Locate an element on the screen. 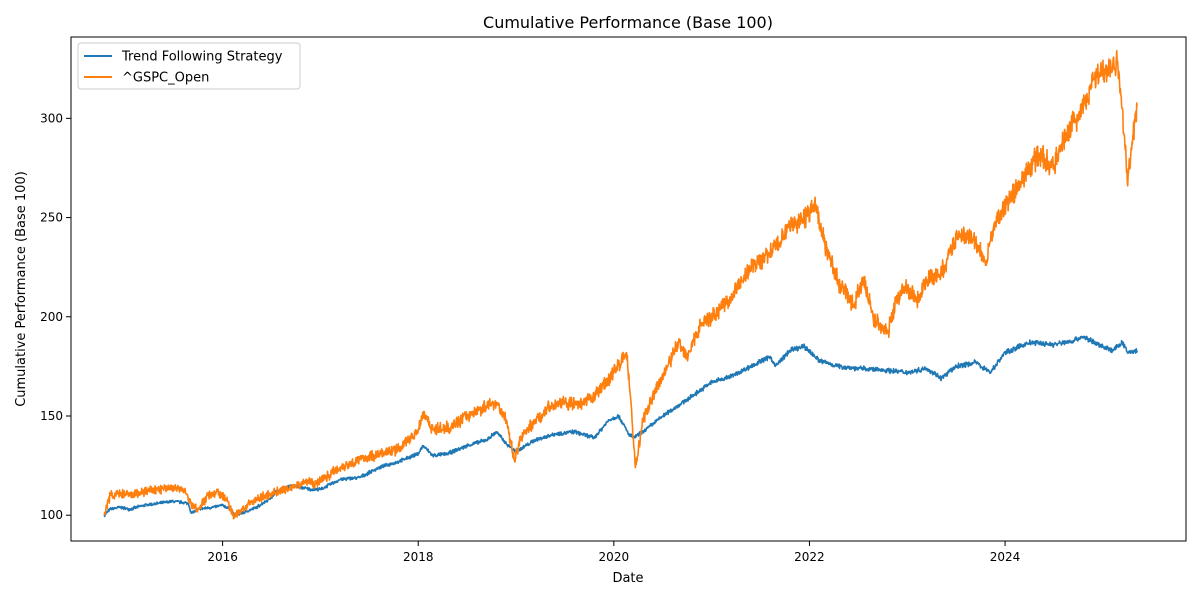 Image resolution: width=1200 pixels, height=600 pixels. x-tick-label: 2020 is located at coordinates (614, 557).